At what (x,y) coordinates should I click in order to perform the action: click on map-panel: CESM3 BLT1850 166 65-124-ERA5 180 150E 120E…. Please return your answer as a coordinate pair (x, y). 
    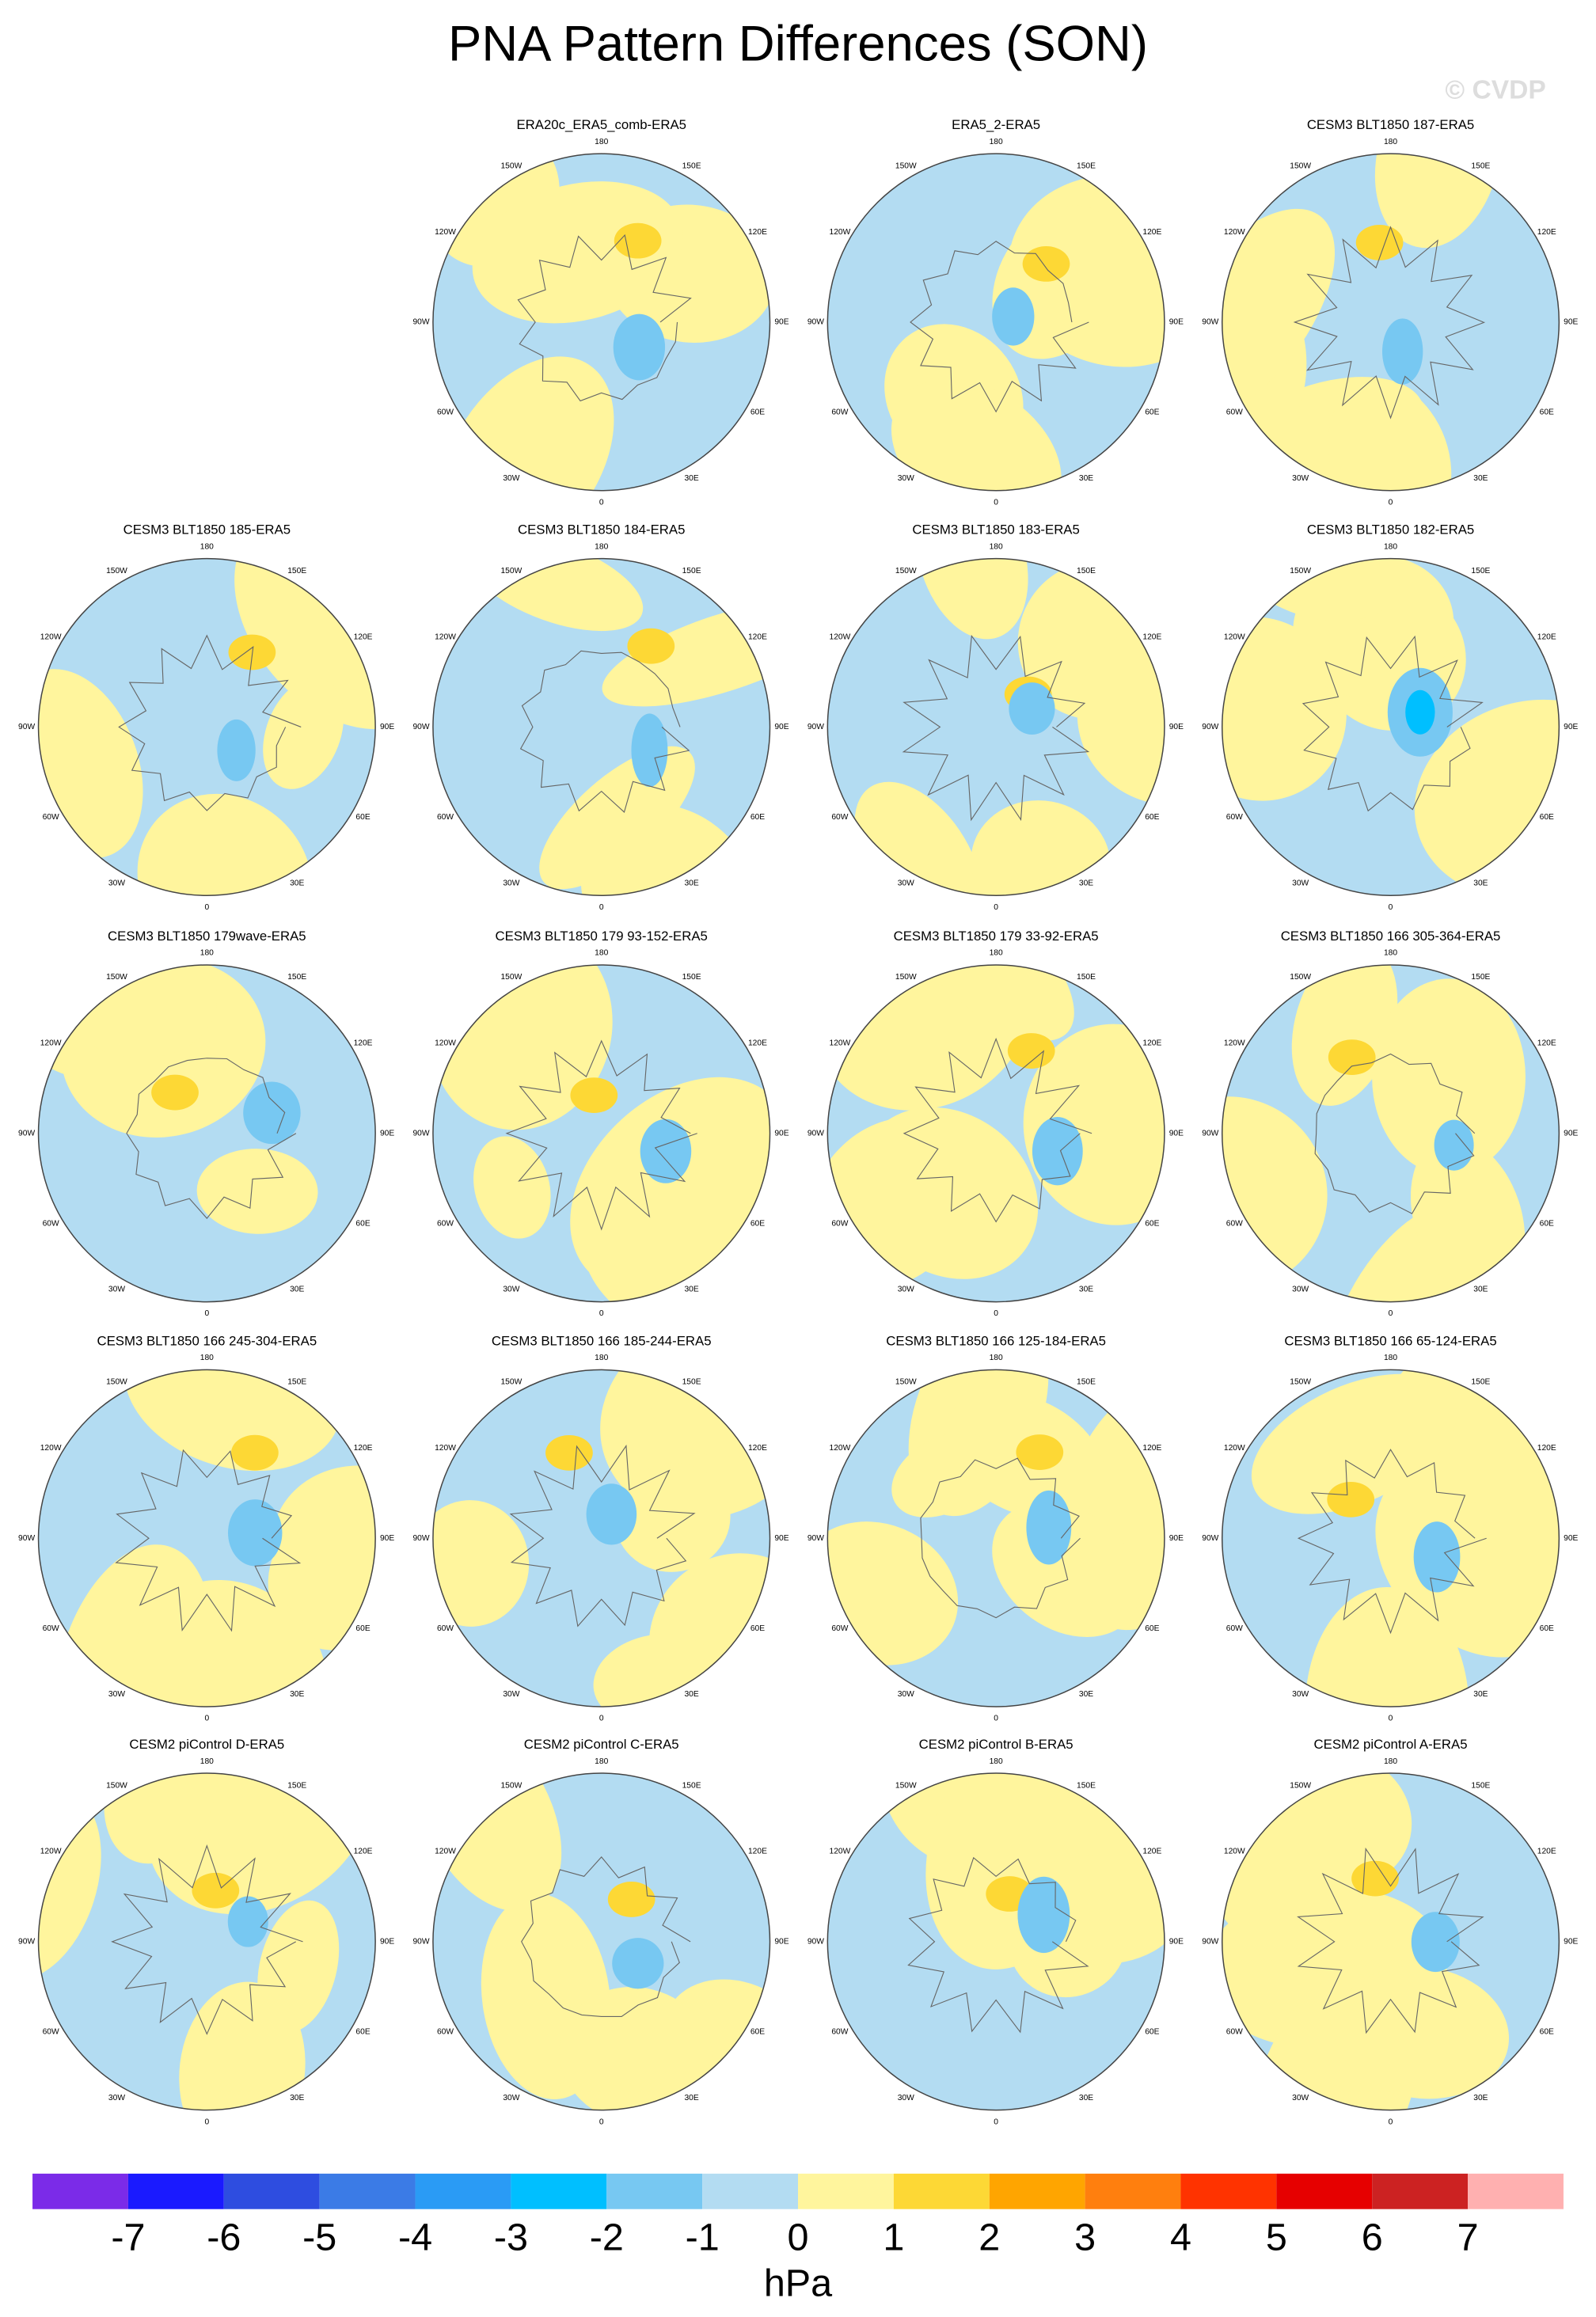
    Looking at the image, I should click on (1390, 1528).